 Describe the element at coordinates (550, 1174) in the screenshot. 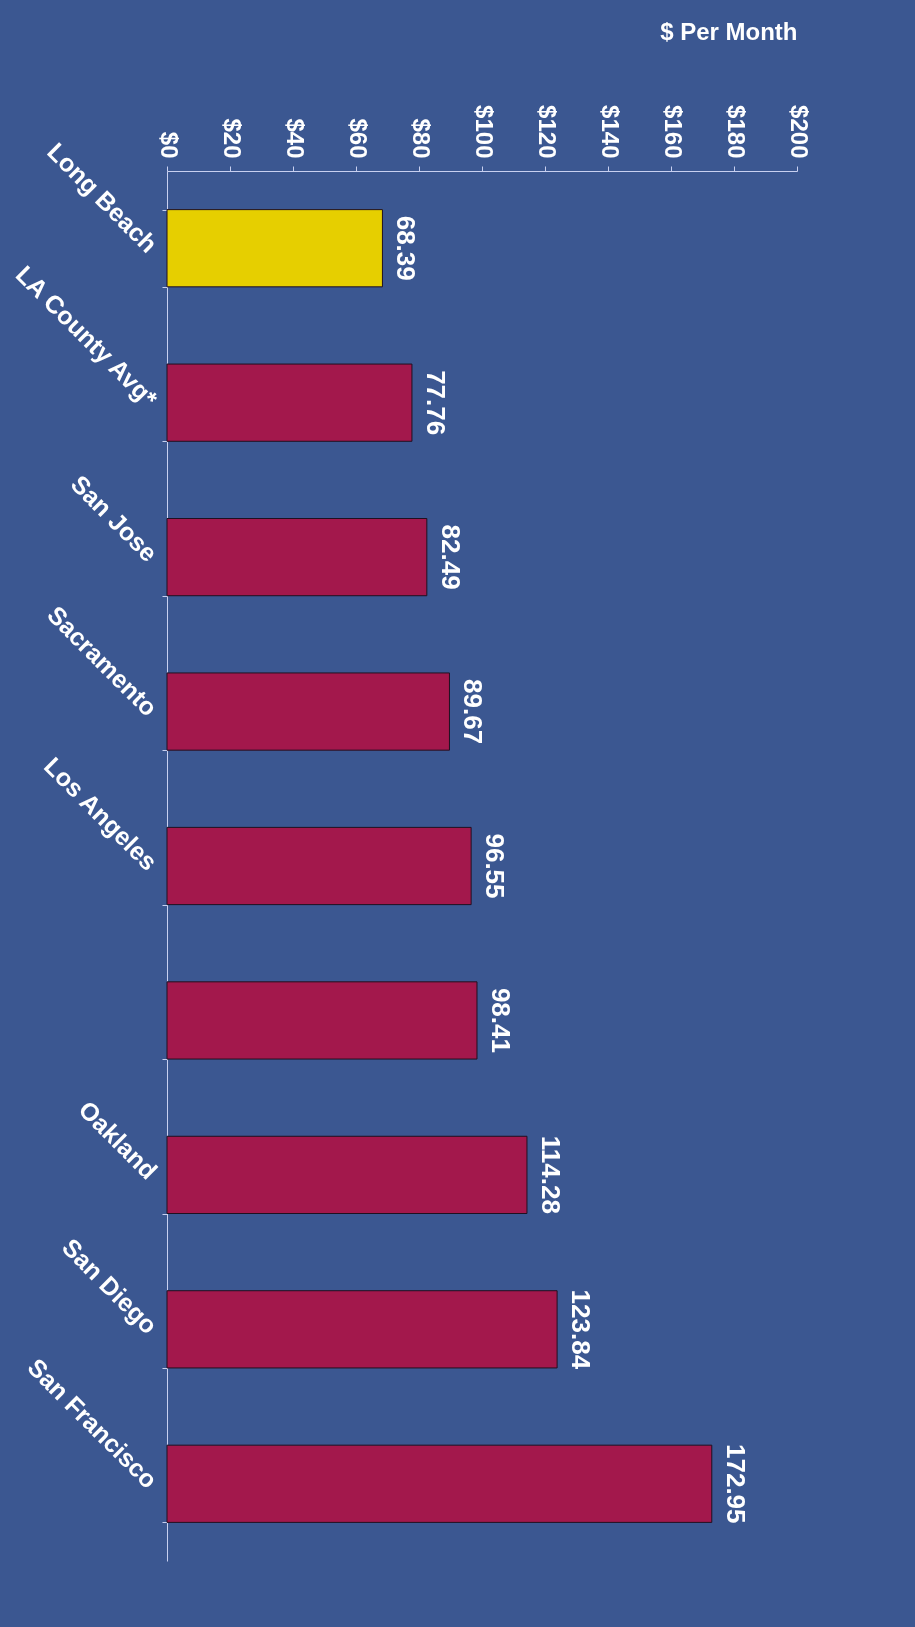

I see `data-label: 114.28` at that location.